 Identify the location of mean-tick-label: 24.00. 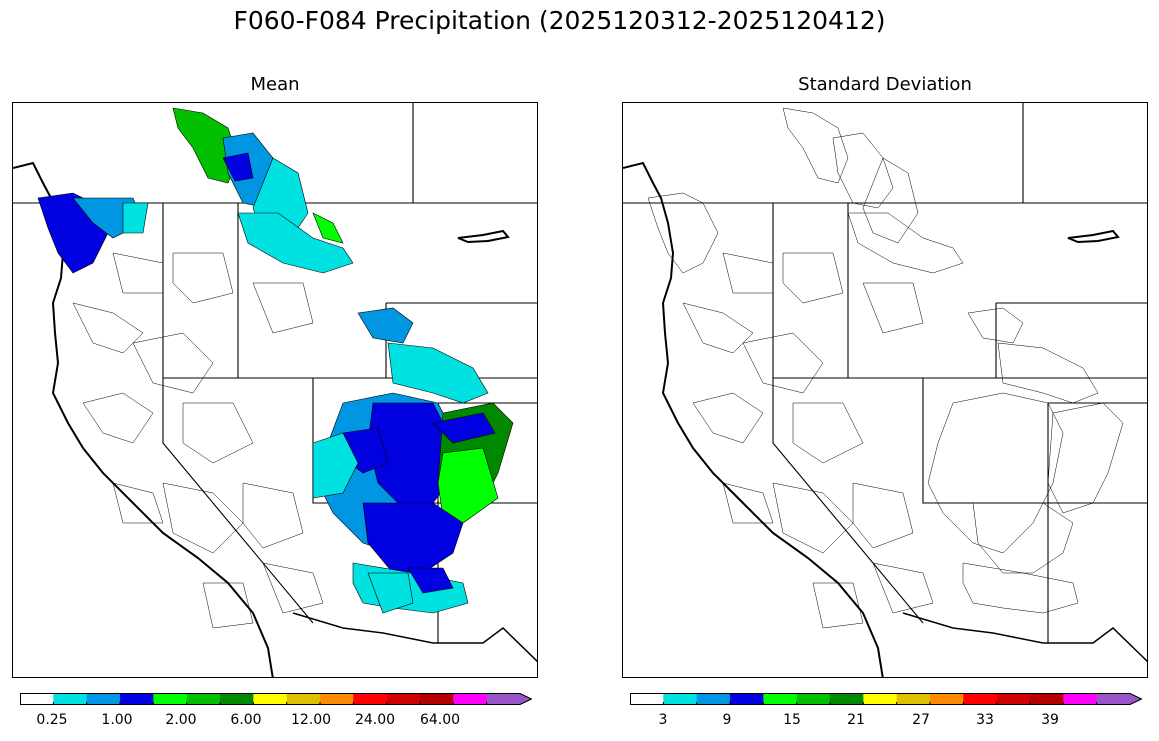
(375, 720).